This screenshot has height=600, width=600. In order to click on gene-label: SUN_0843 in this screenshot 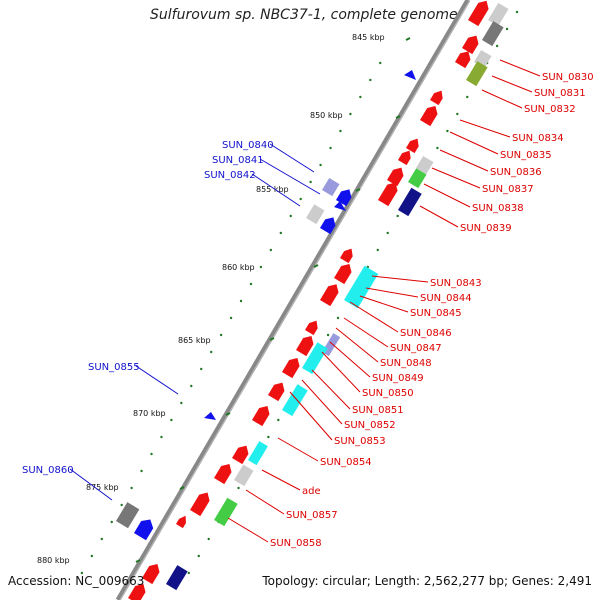, I will do `click(456, 283)`.